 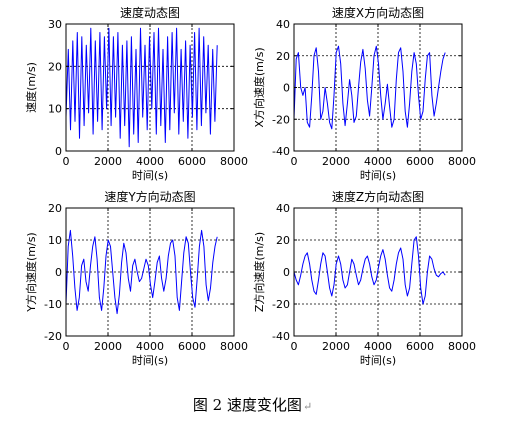 What do you see at coordinates (149, 196) in the screenshot?
I see `chart-title: 速度Y方向动态图` at bounding box center [149, 196].